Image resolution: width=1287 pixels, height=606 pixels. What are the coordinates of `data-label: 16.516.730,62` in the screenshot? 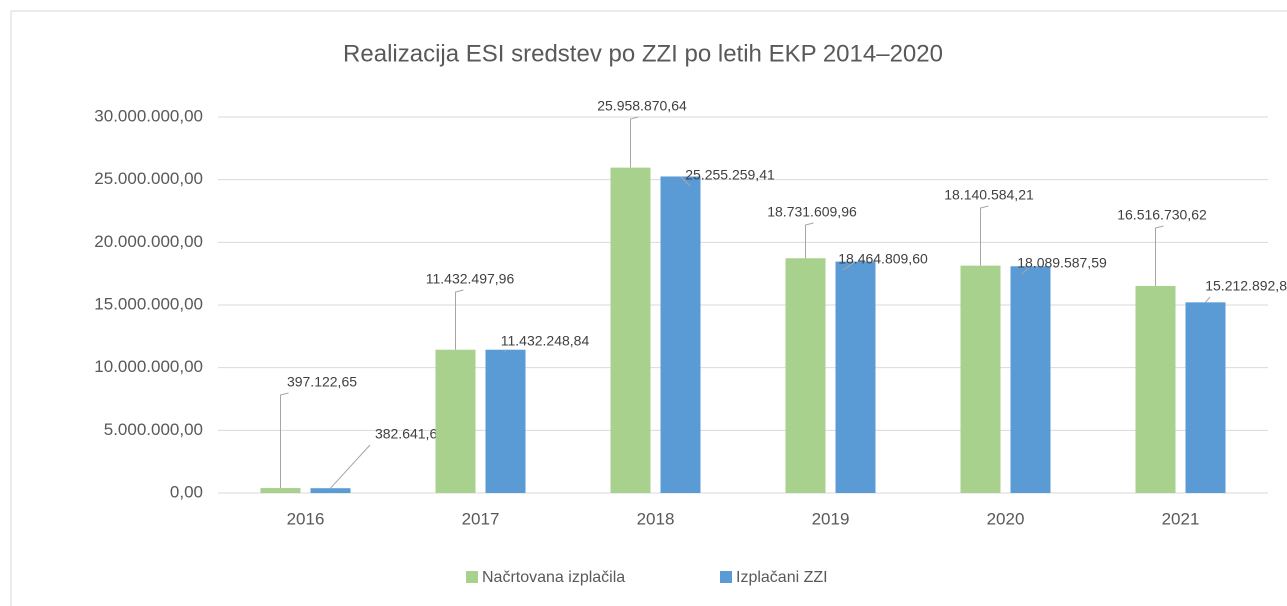 It's located at (1162, 215).